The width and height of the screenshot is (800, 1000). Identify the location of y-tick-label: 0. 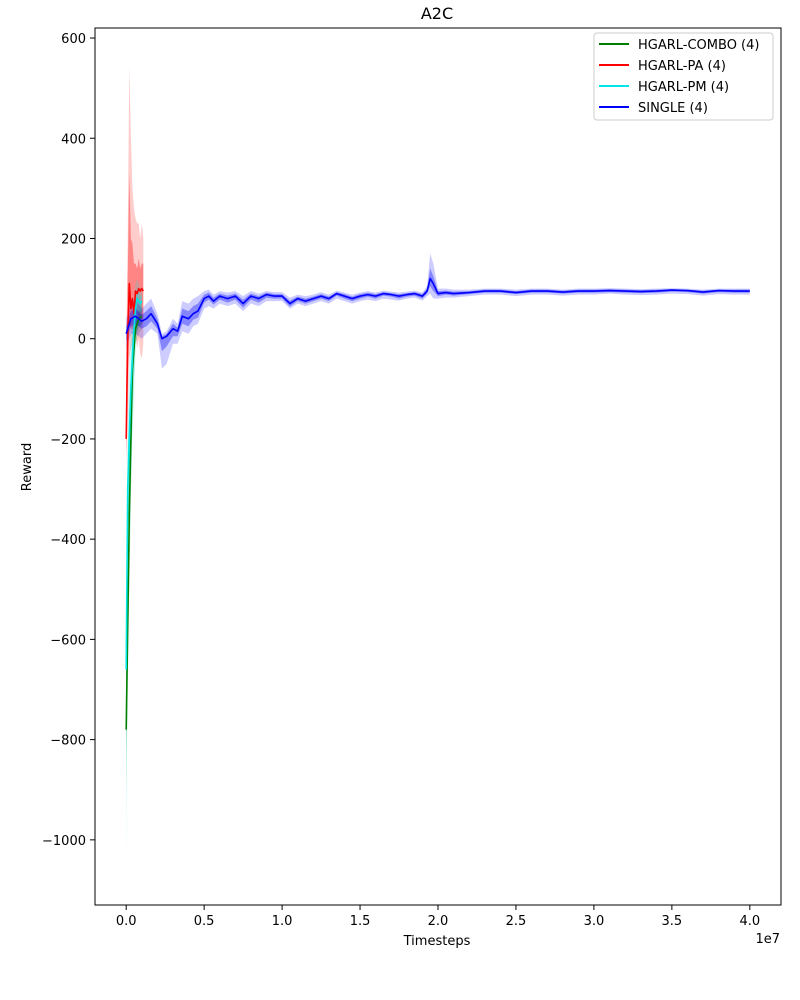
(82, 340).